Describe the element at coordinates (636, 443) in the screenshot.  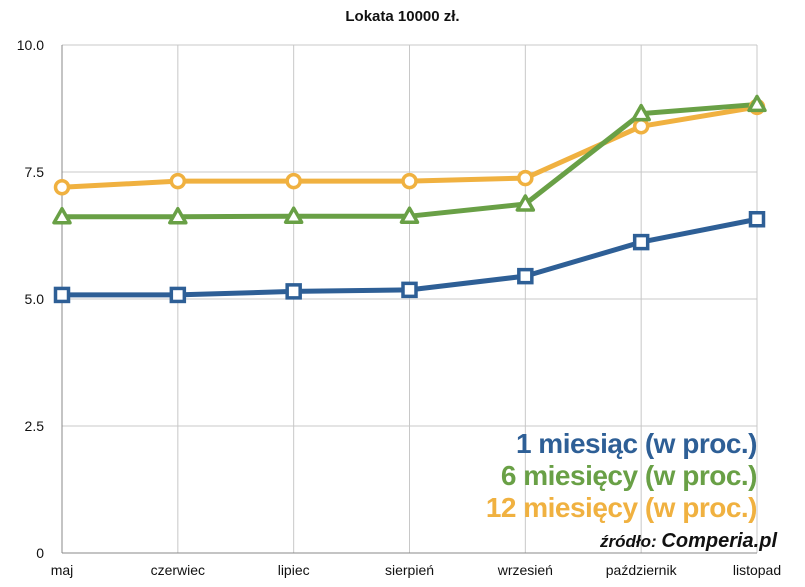
I see `legend-entry-1-month: 1 miesiąc (w proc.)` at that location.